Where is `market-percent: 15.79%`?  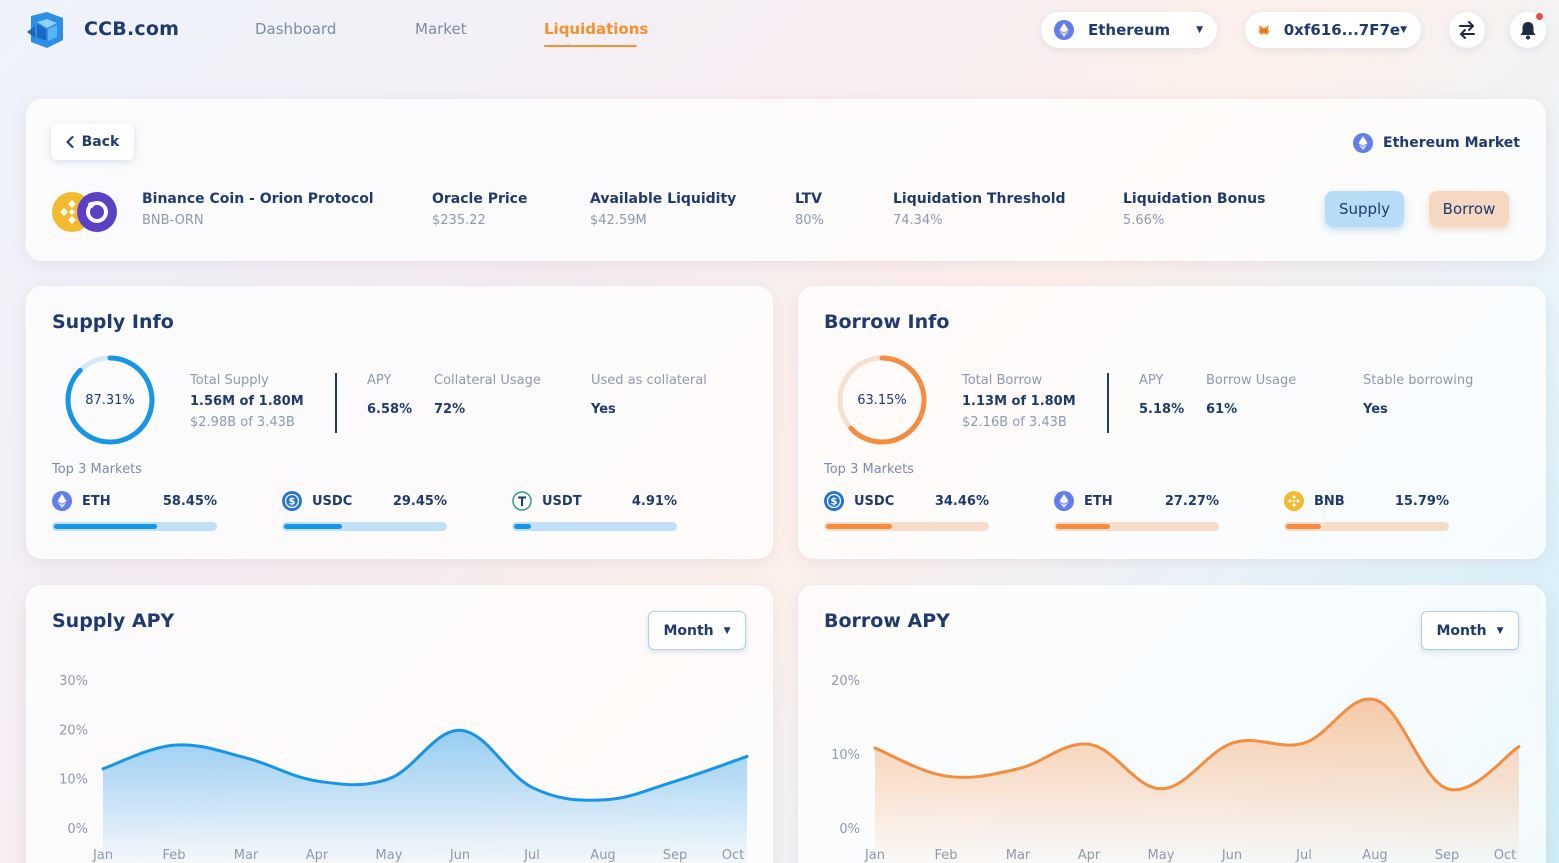 market-percent: 15.79% is located at coordinates (1421, 501).